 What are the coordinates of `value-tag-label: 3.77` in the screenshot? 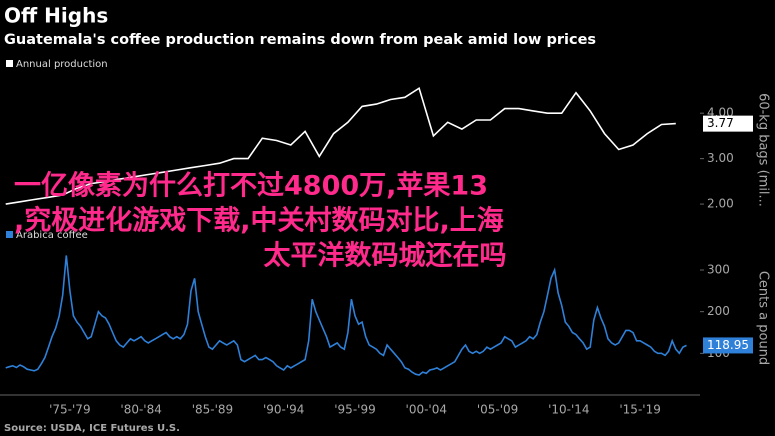 It's located at (720, 123).